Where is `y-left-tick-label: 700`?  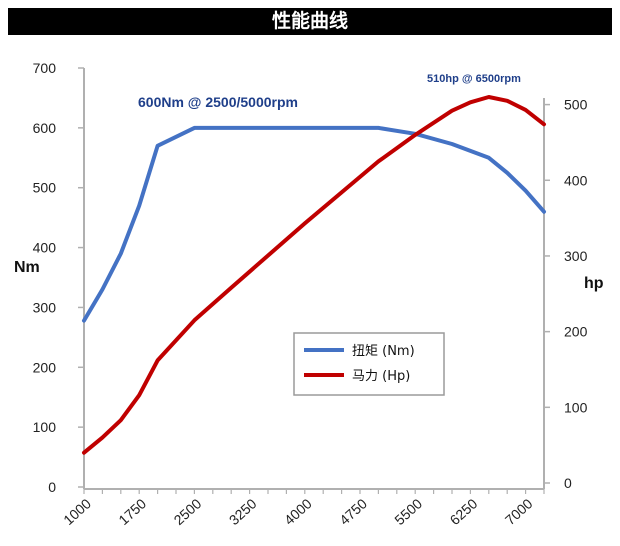 y-left-tick-label: 700 is located at coordinates (45, 68).